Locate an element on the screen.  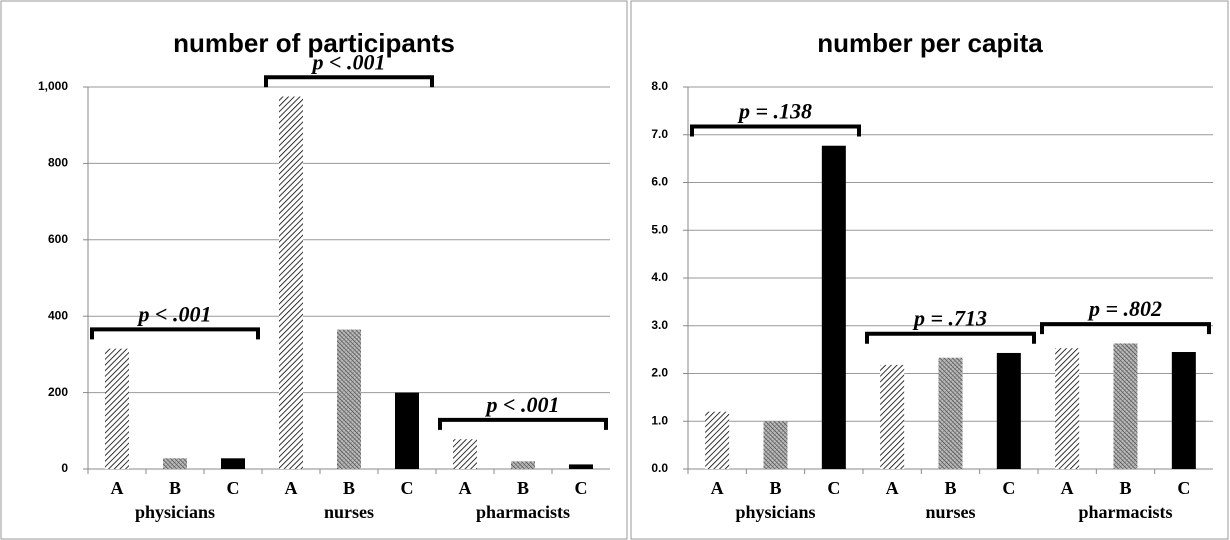
y-tick-label: 200 is located at coordinates (58, 392).